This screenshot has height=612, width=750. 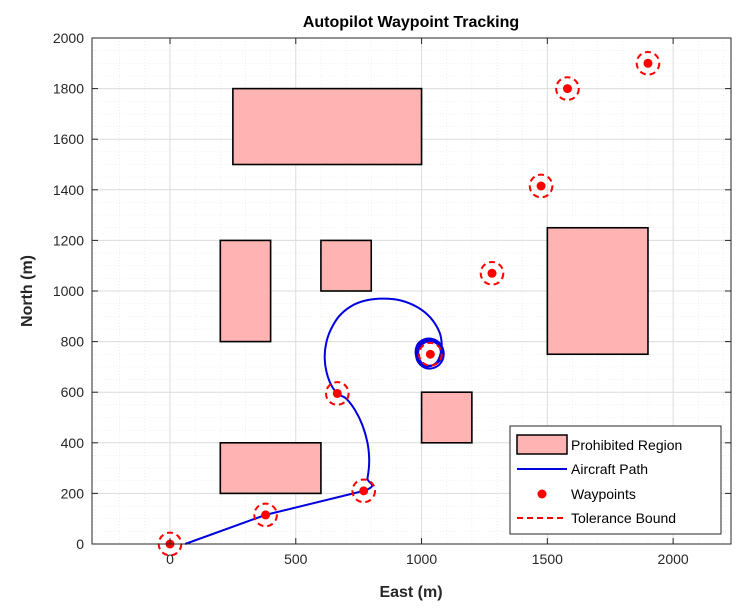 What do you see at coordinates (170, 559) in the screenshot?
I see `x-tick-label: 0` at bounding box center [170, 559].